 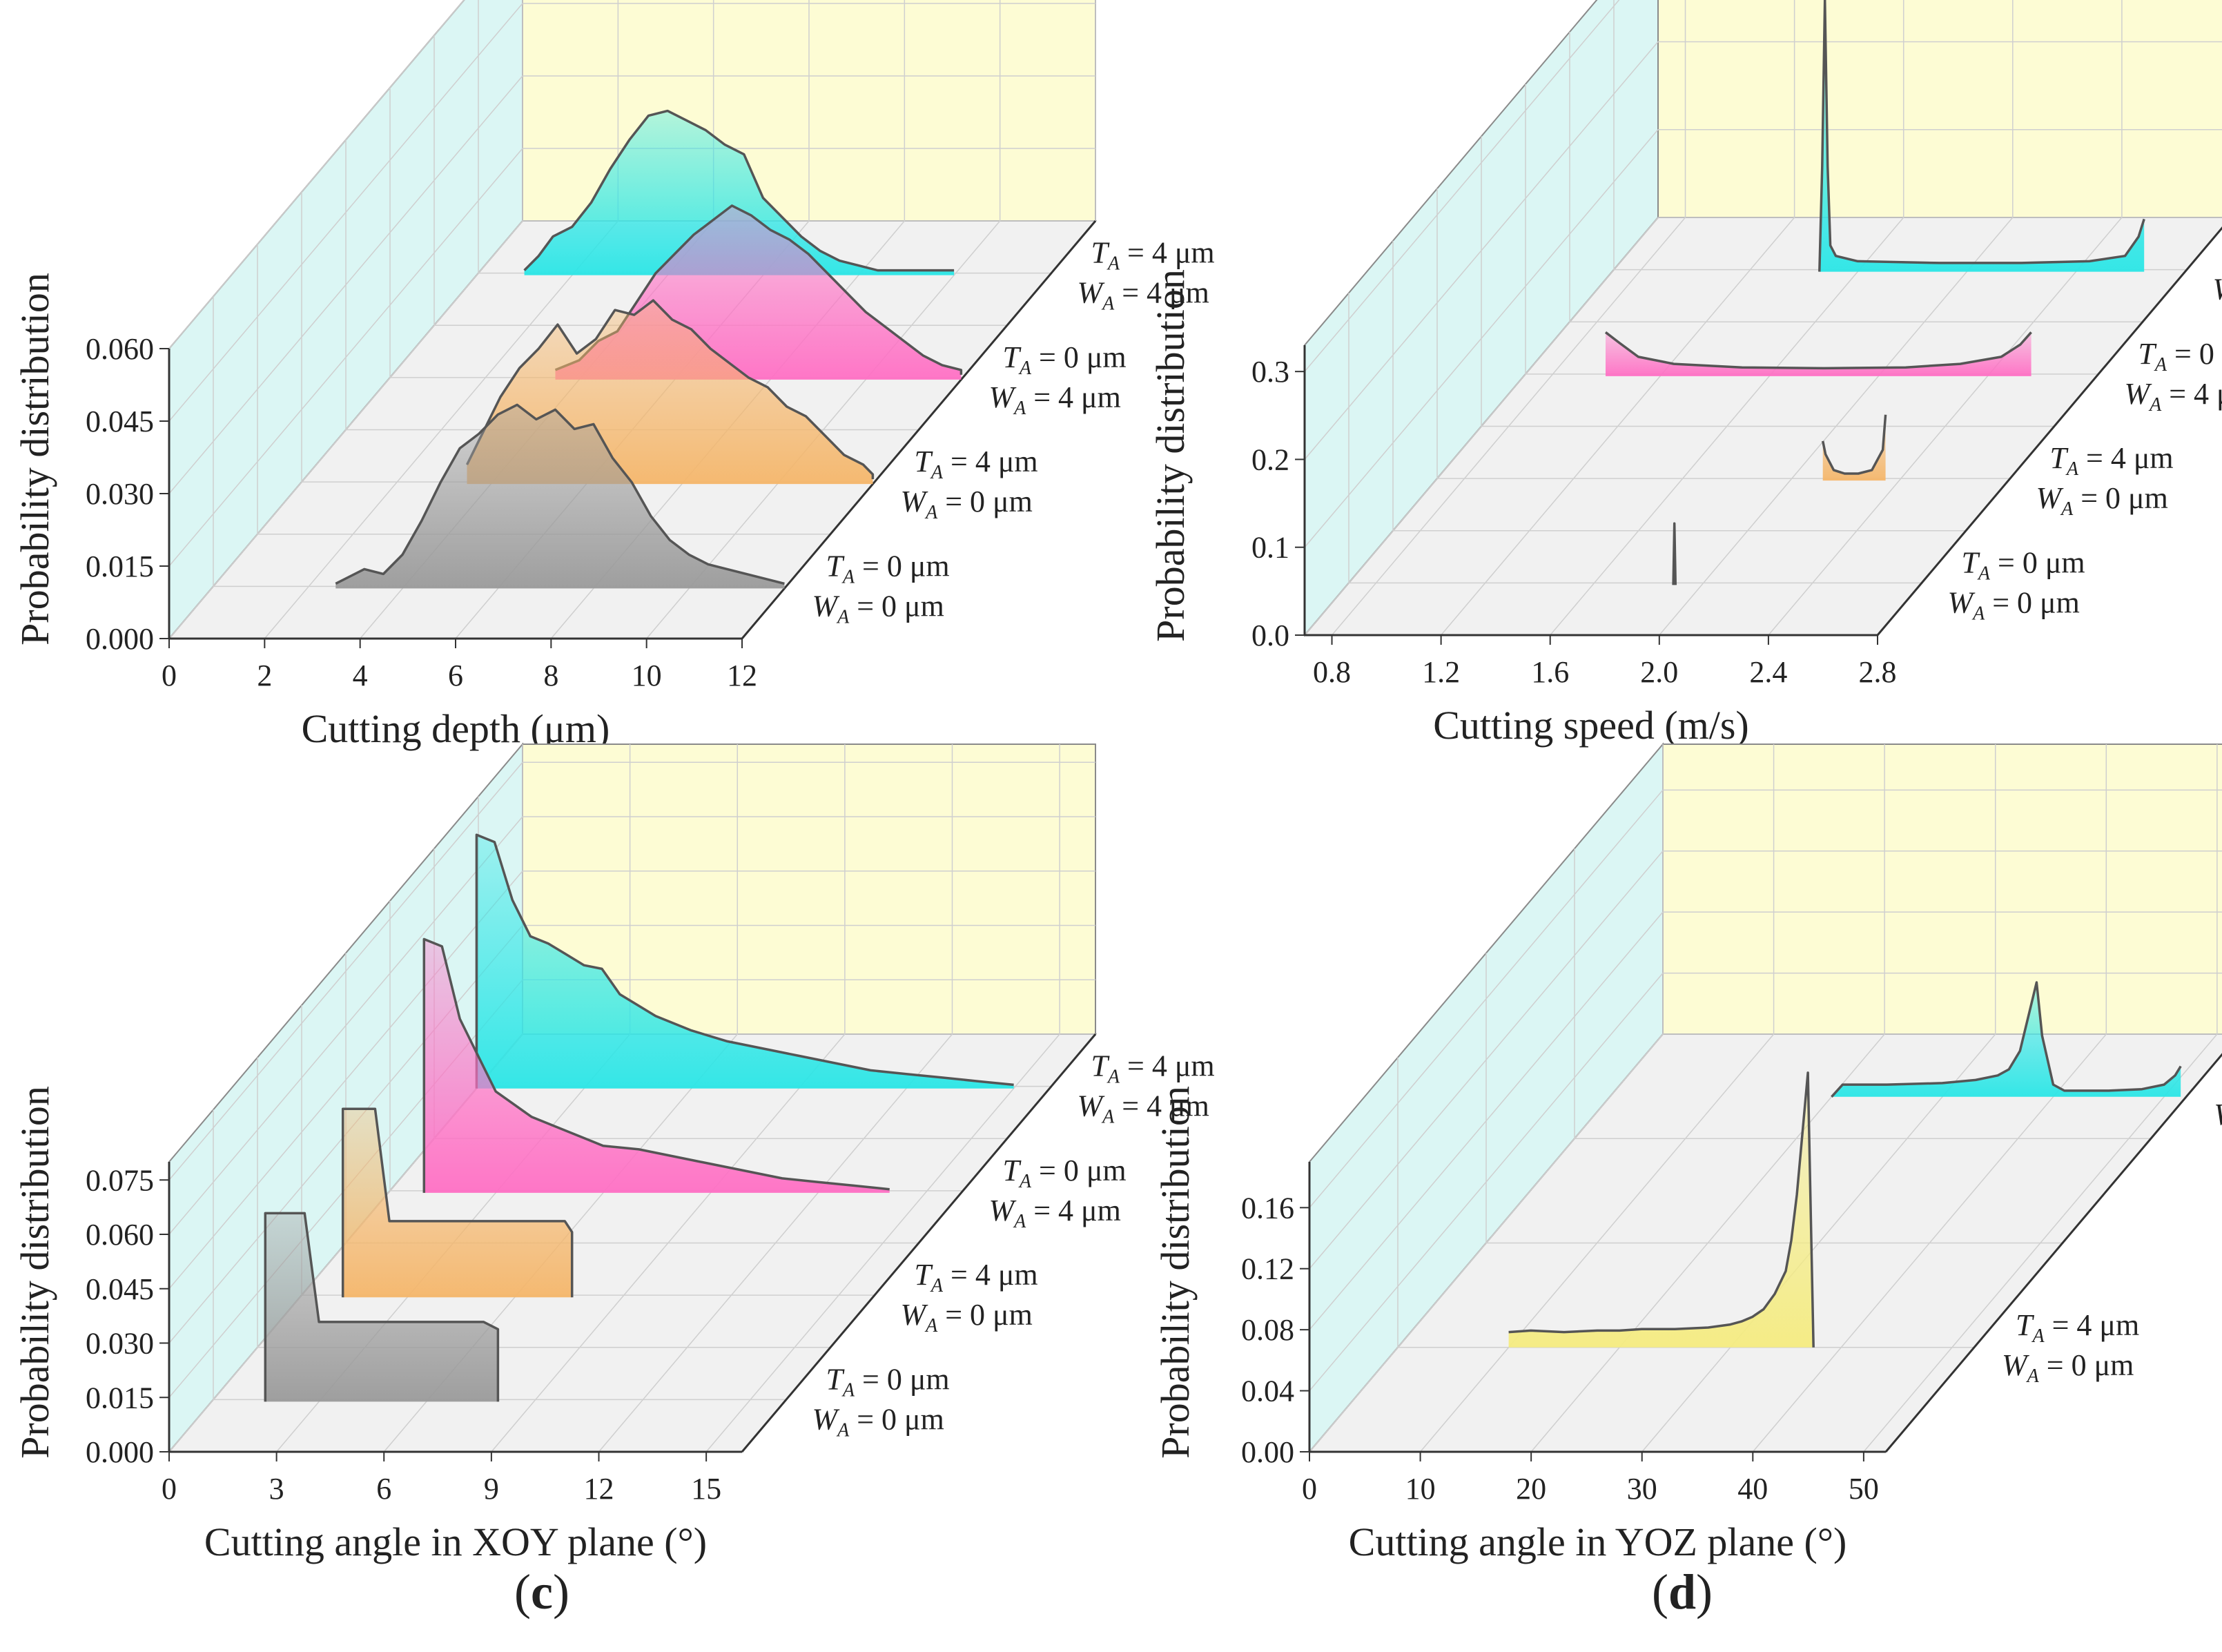 What do you see at coordinates (706, 1489) in the screenshot?
I see `x-tick-label: 15` at bounding box center [706, 1489].